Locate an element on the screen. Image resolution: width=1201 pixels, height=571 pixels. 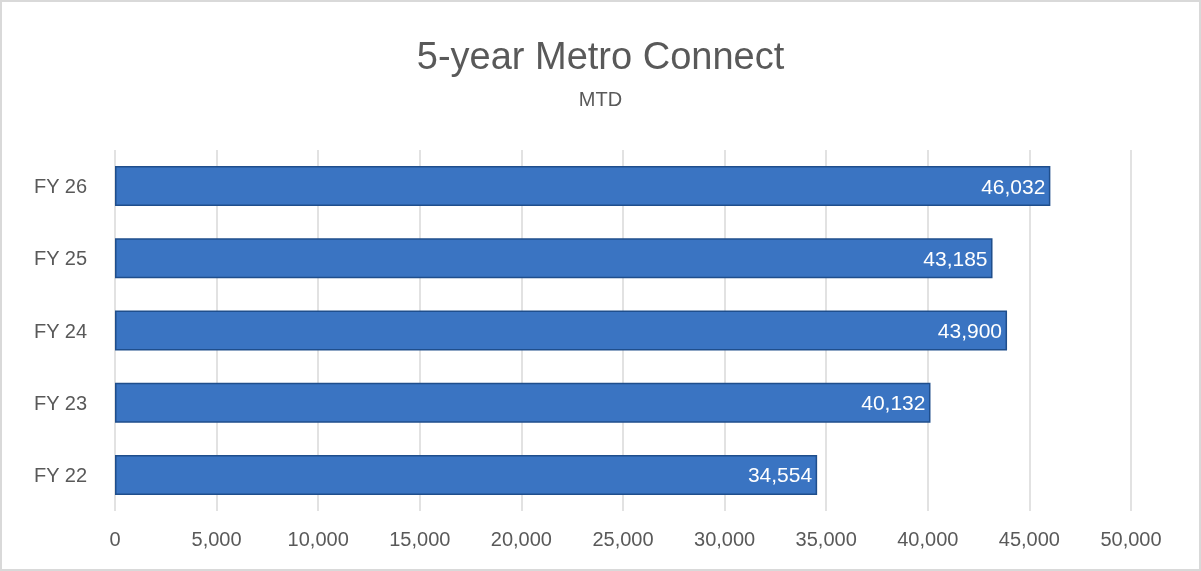
x-tick-label: 15,000 is located at coordinates (420, 539).